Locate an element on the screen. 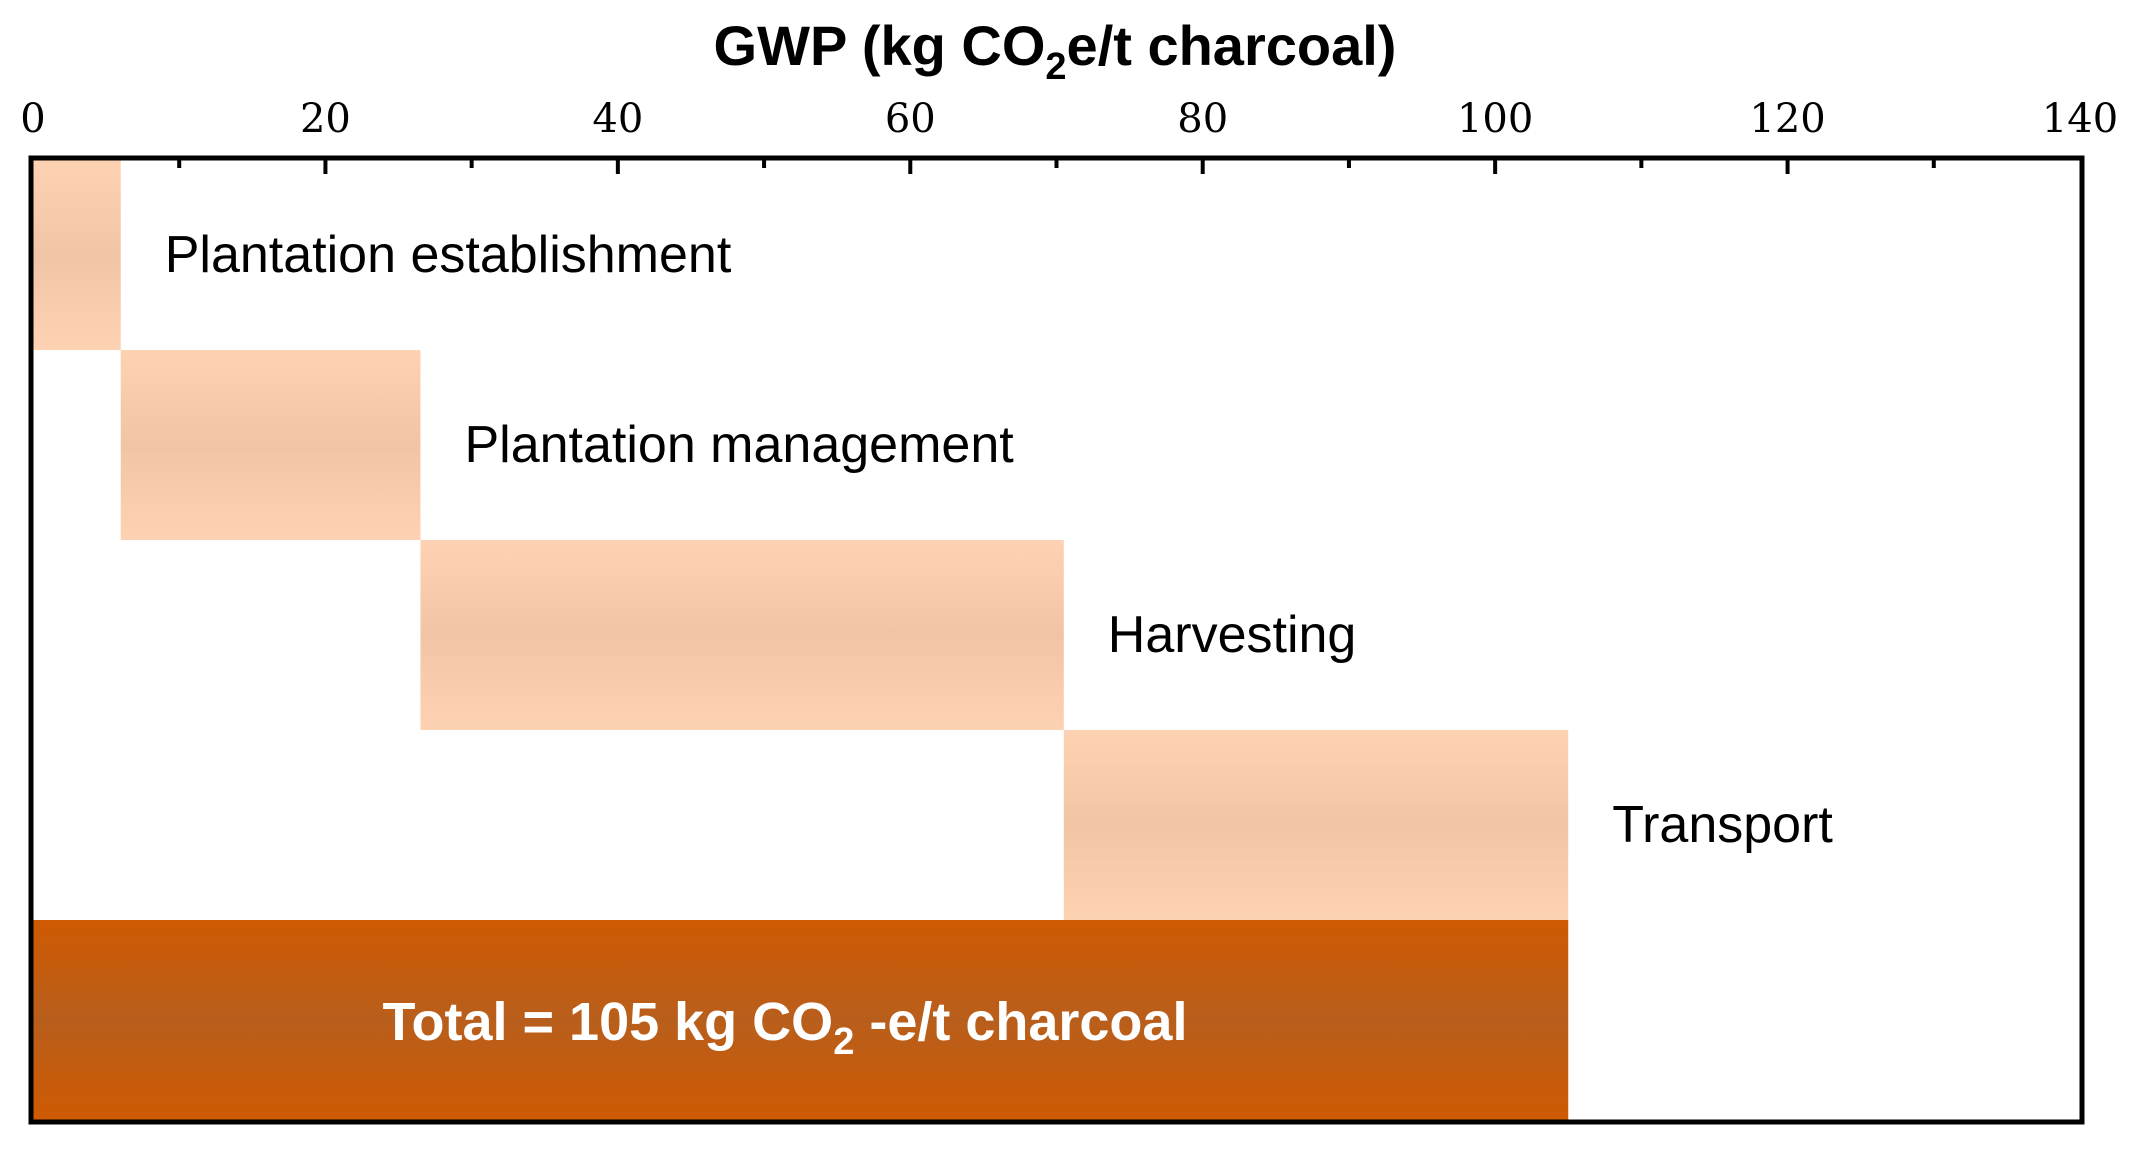 This screenshot has width=2133, height=1151. stage-label-plantation-establishment: Plantation establishment is located at coordinates (448, 255).